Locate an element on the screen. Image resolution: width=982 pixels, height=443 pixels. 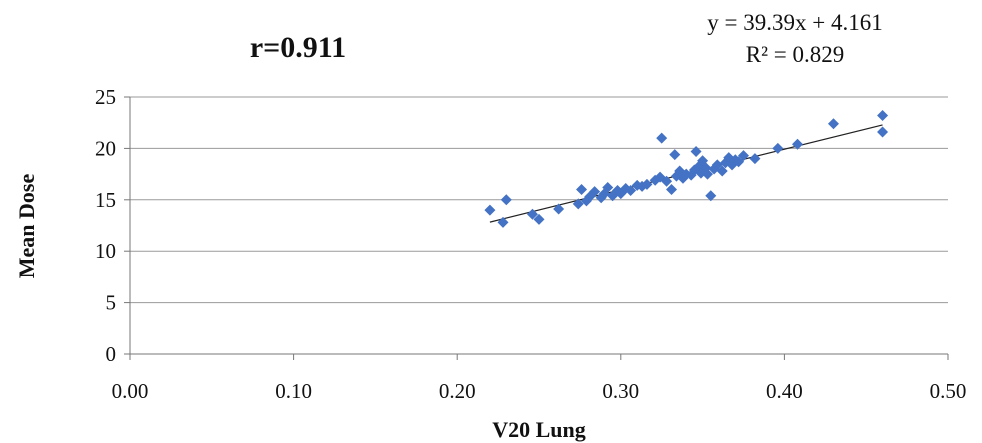
x-axis-title: V20 Lung is located at coordinates (539, 429).